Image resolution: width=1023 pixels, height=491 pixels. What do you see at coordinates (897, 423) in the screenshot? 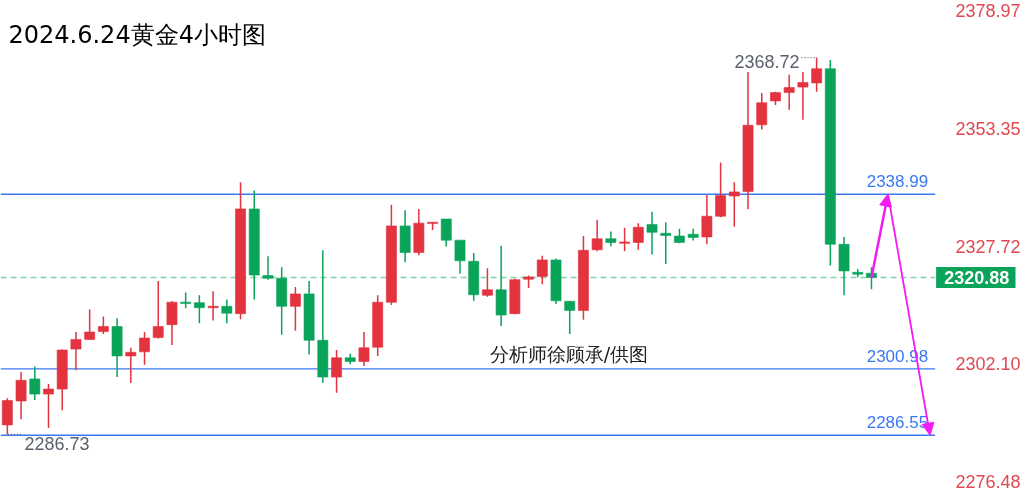
I see `ref-line-label: 2286.55` at bounding box center [897, 423].